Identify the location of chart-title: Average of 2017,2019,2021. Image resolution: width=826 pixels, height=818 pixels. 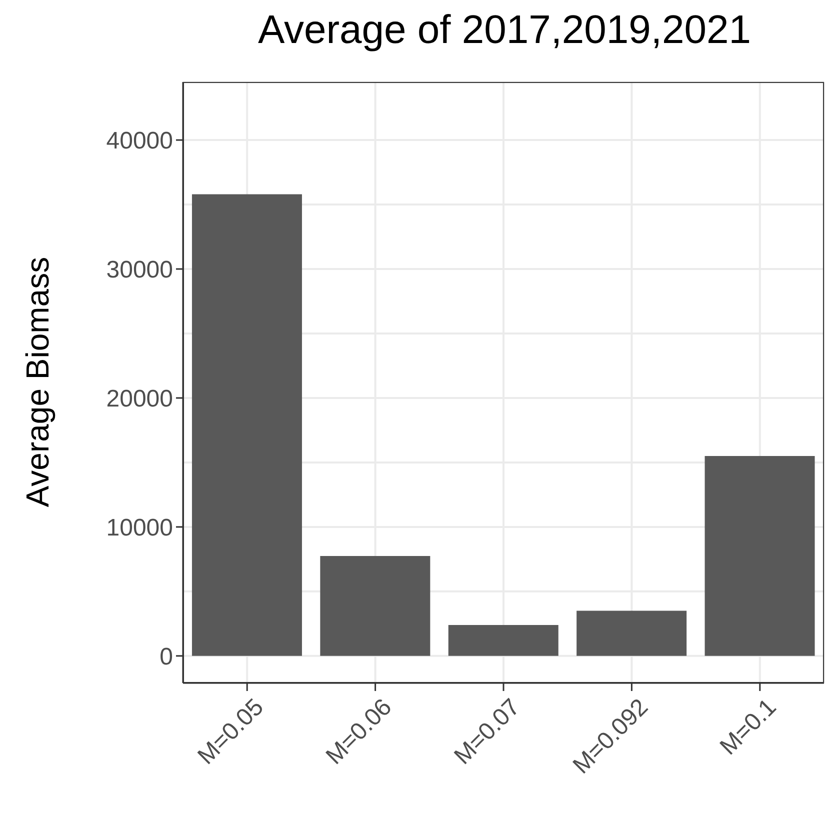
(504, 30).